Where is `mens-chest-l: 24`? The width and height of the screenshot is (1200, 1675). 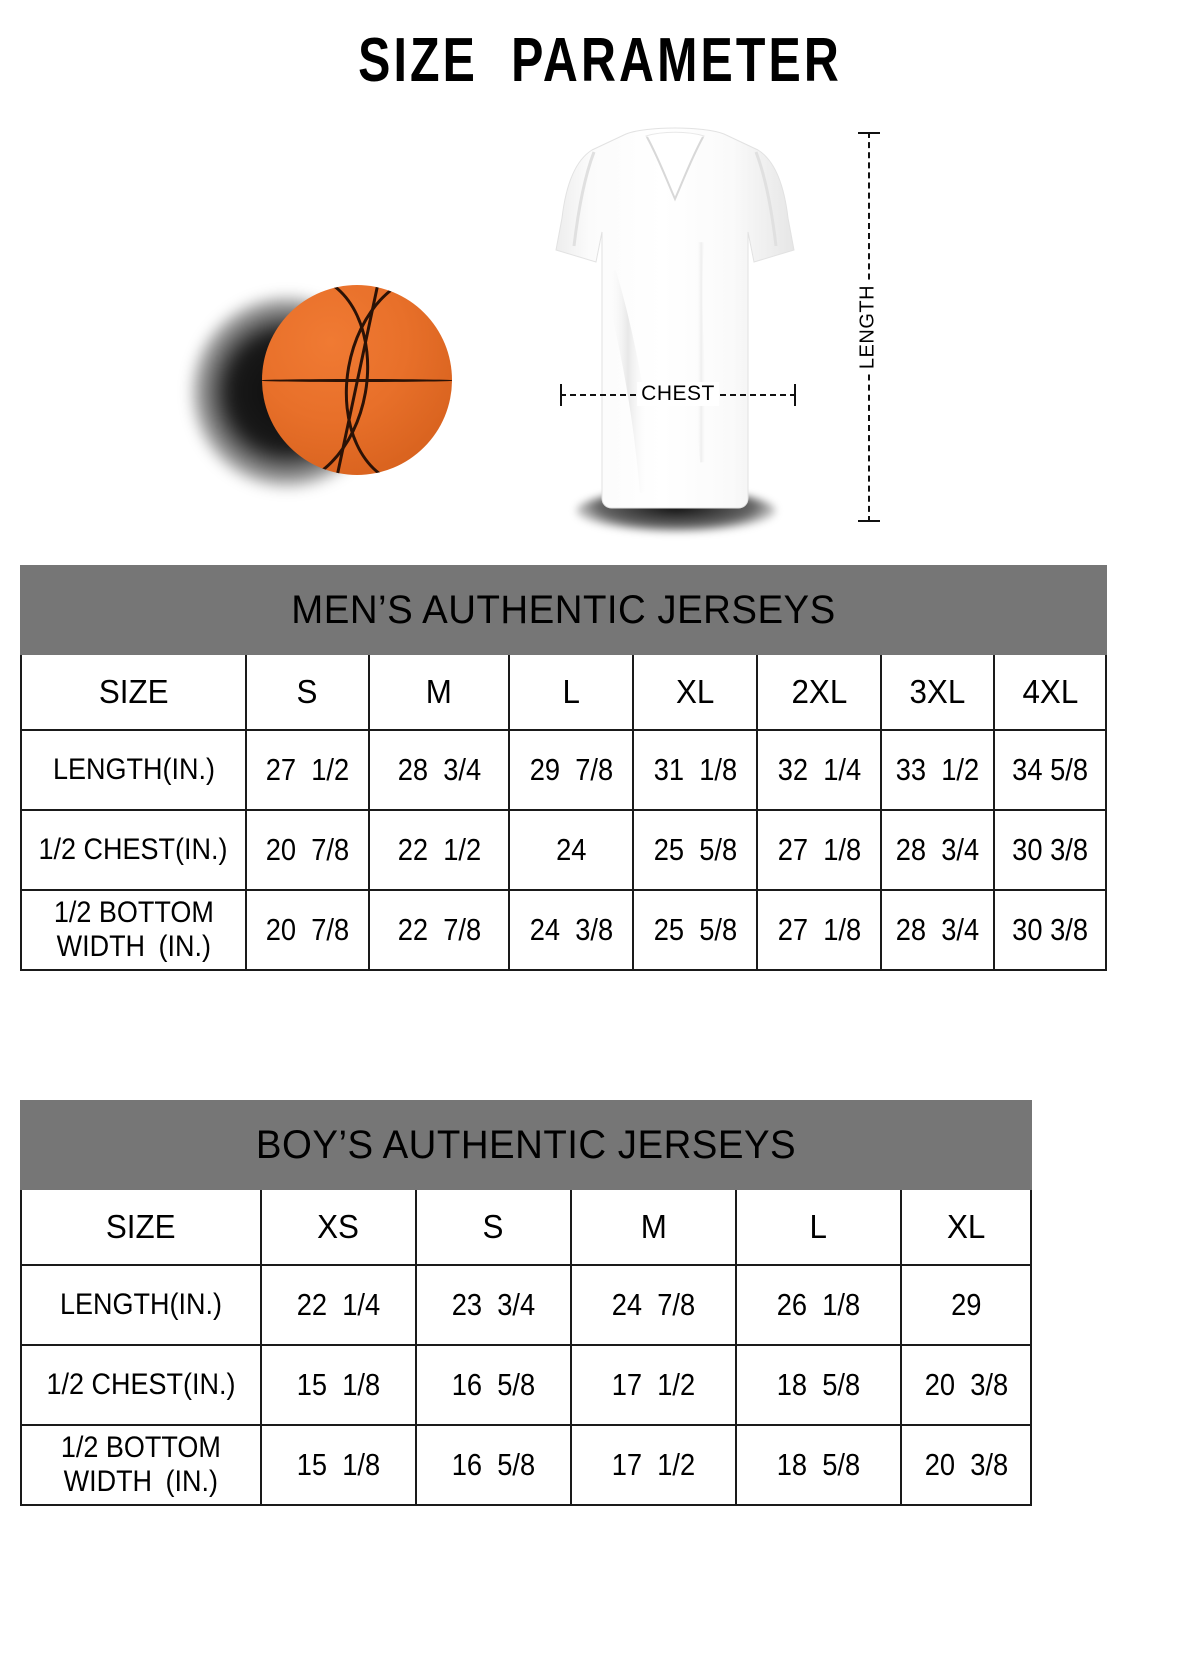 mens-chest-l: 24 is located at coordinates (571, 850).